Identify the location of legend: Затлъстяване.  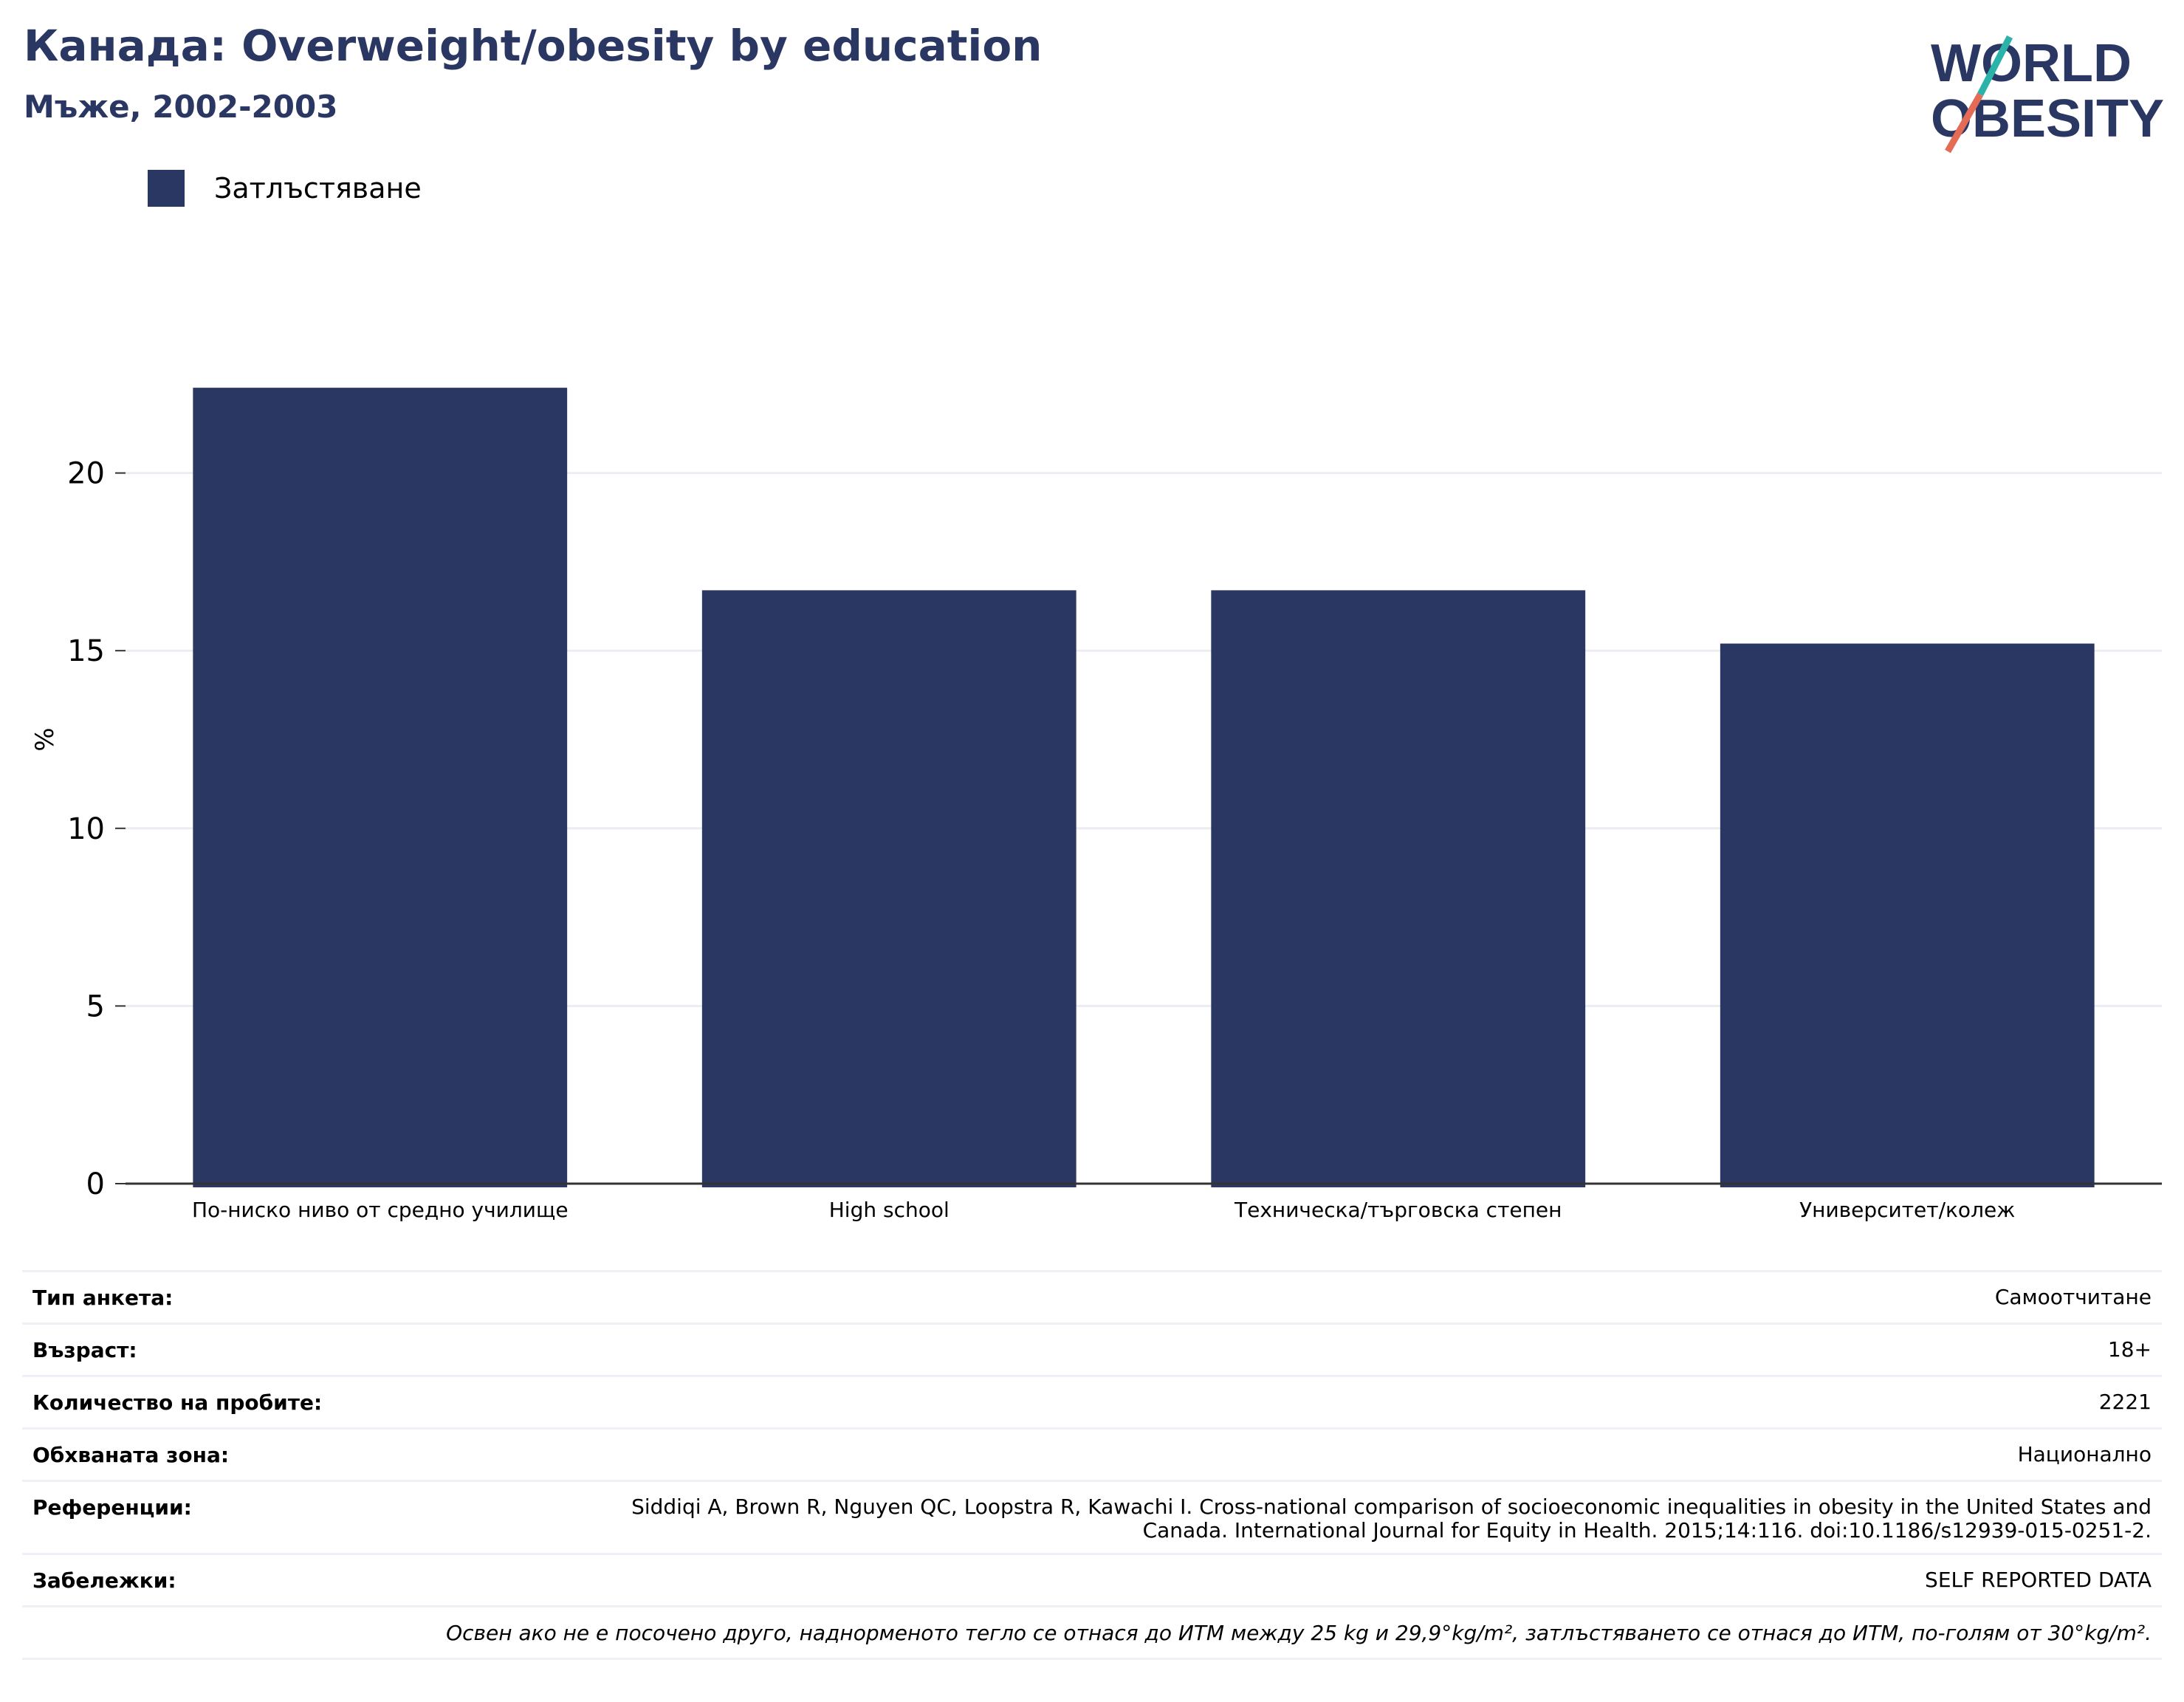
(285, 188).